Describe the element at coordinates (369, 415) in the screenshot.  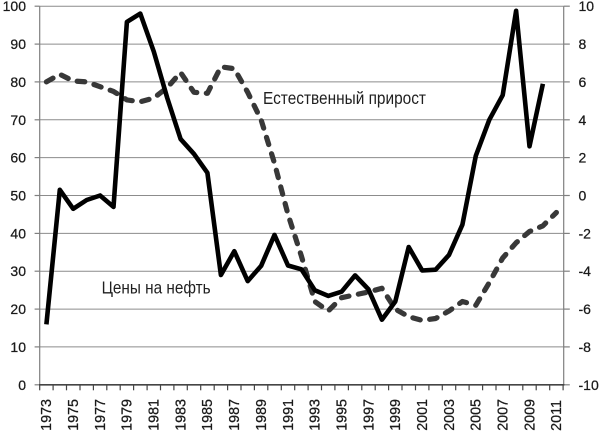
I see `svg-text: 1997` at that location.